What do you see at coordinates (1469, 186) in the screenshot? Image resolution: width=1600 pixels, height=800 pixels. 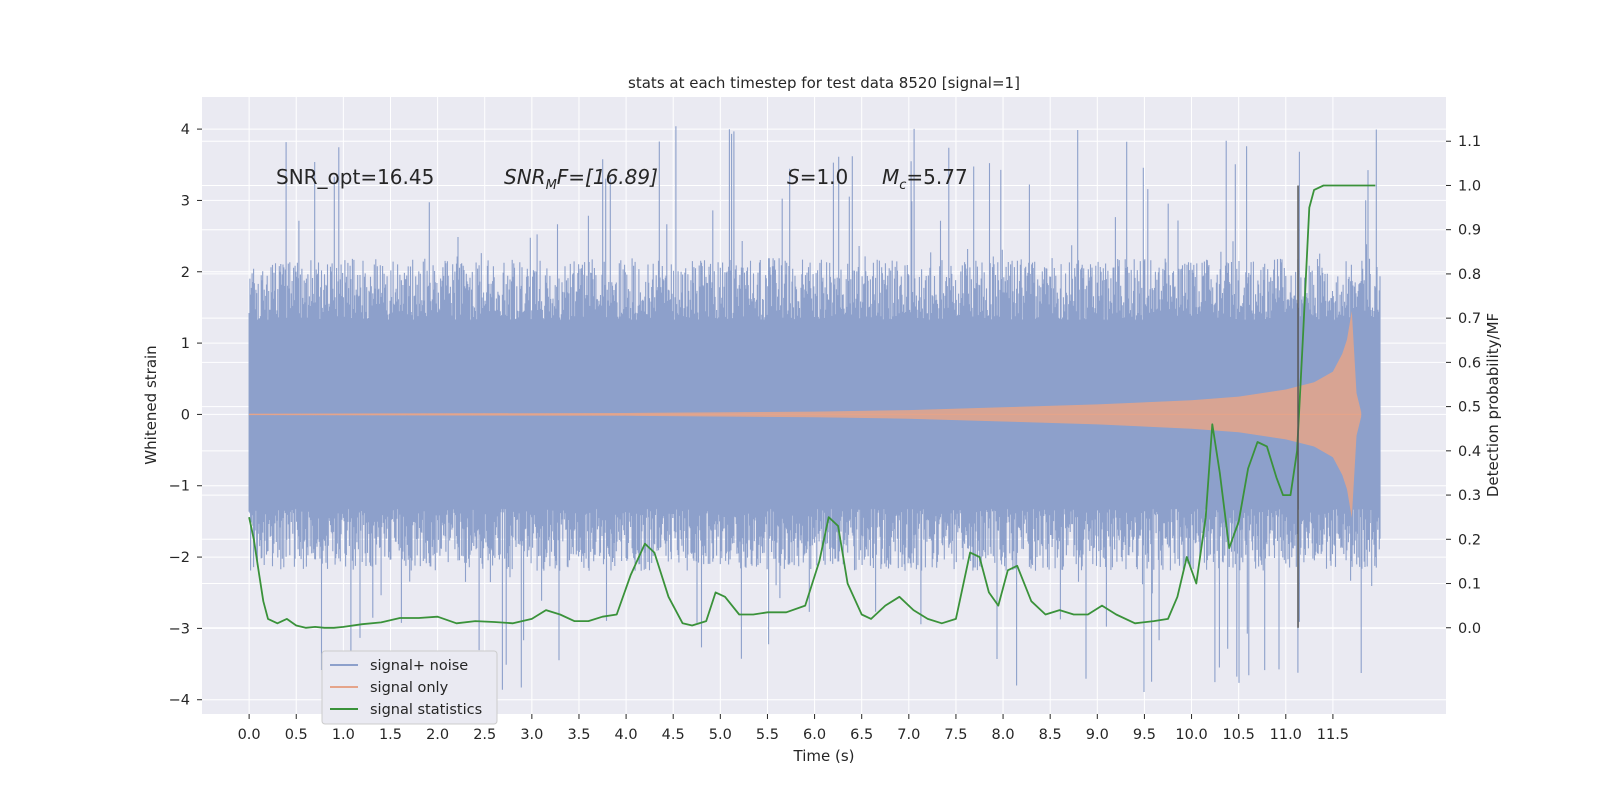 I see `y2-tick-label: 1.0` at bounding box center [1469, 186].